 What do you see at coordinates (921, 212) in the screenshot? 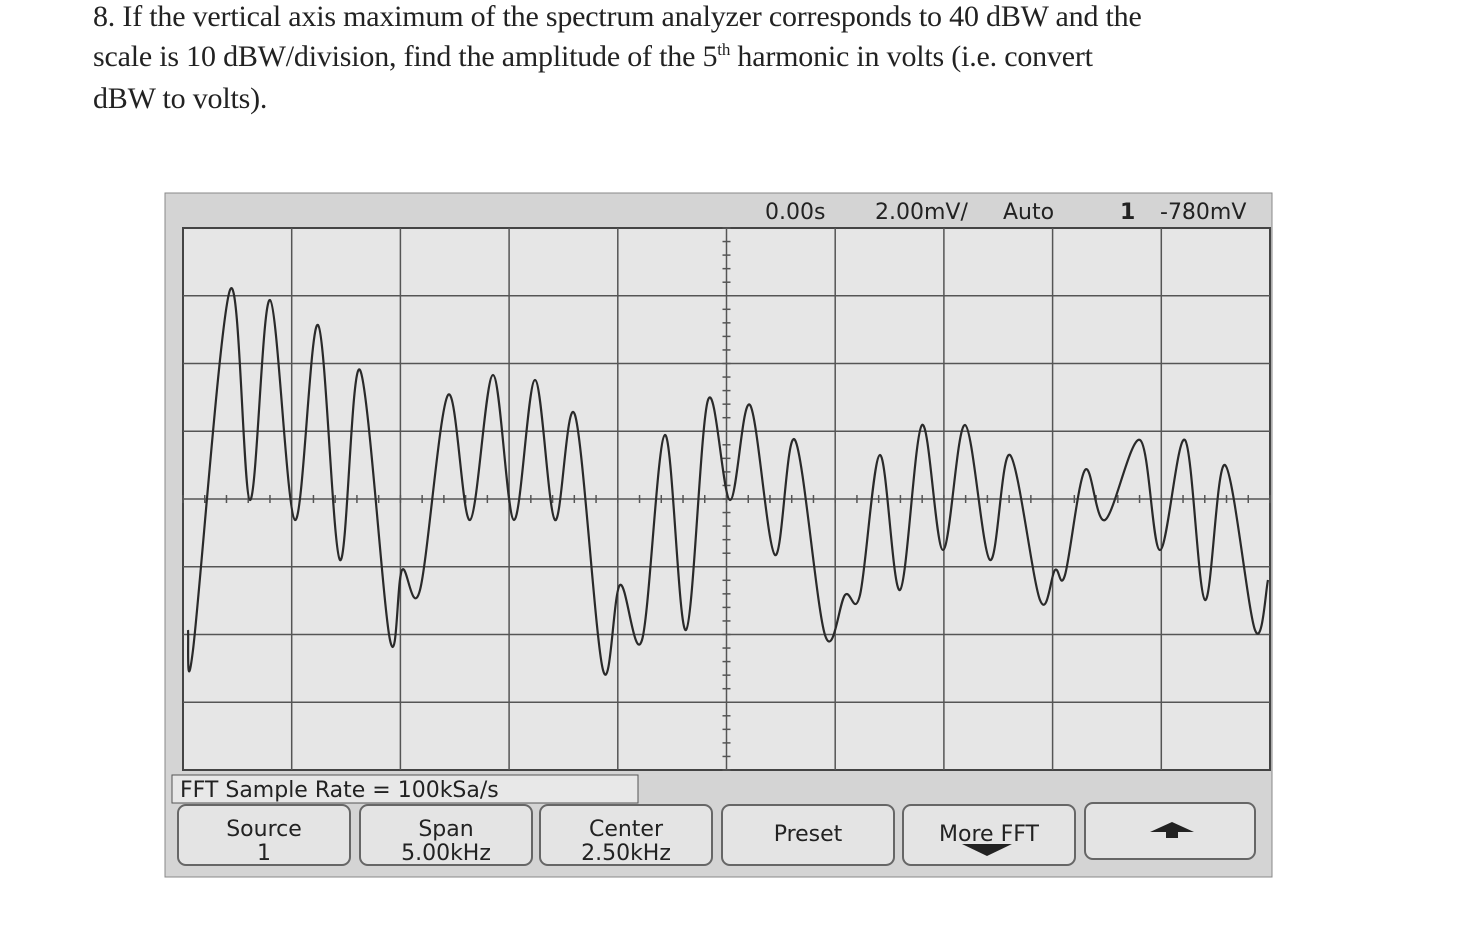
I see `status-scale: 2.00mV/` at bounding box center [921, 212].